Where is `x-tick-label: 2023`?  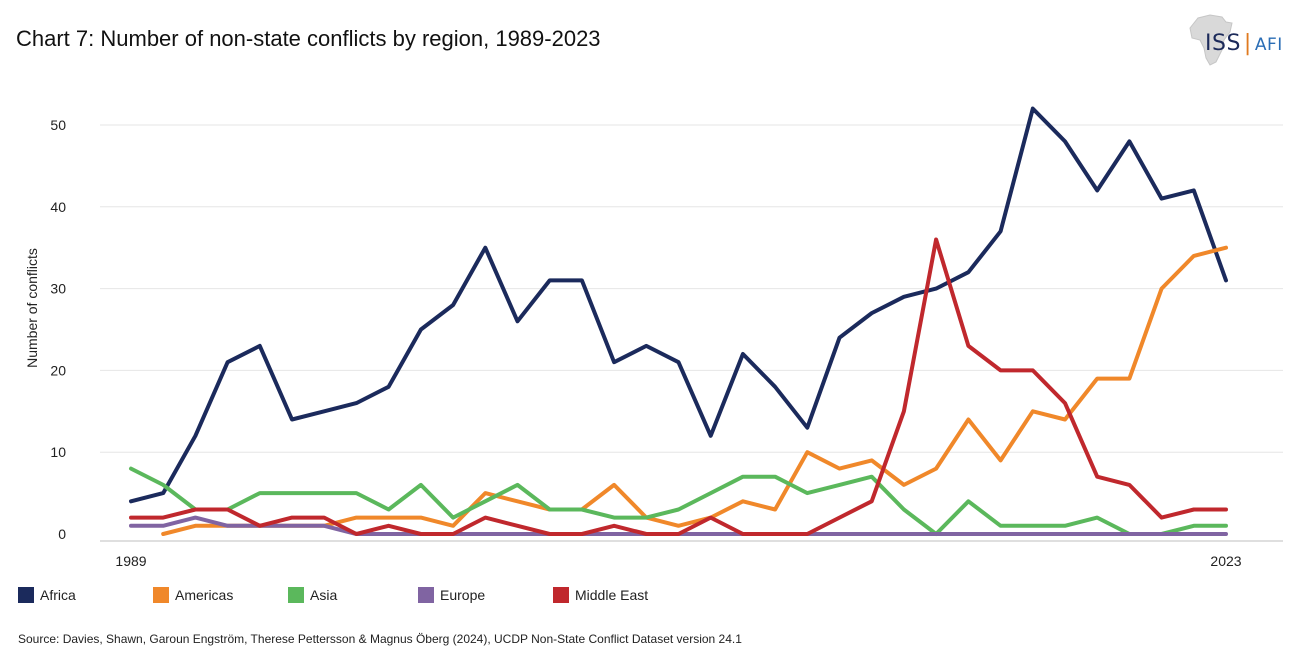 x-tick-label: 2023 is located at coordinates (1225, 561).